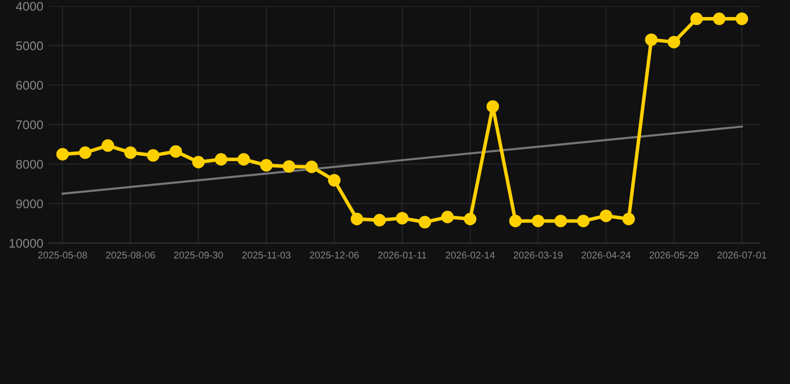 This screenshot has width=790, height=384. What do you see at coordinates (29, 45) in the screenshot?
I see `y-tick-label: 5000` at bounding box center [29, 45].